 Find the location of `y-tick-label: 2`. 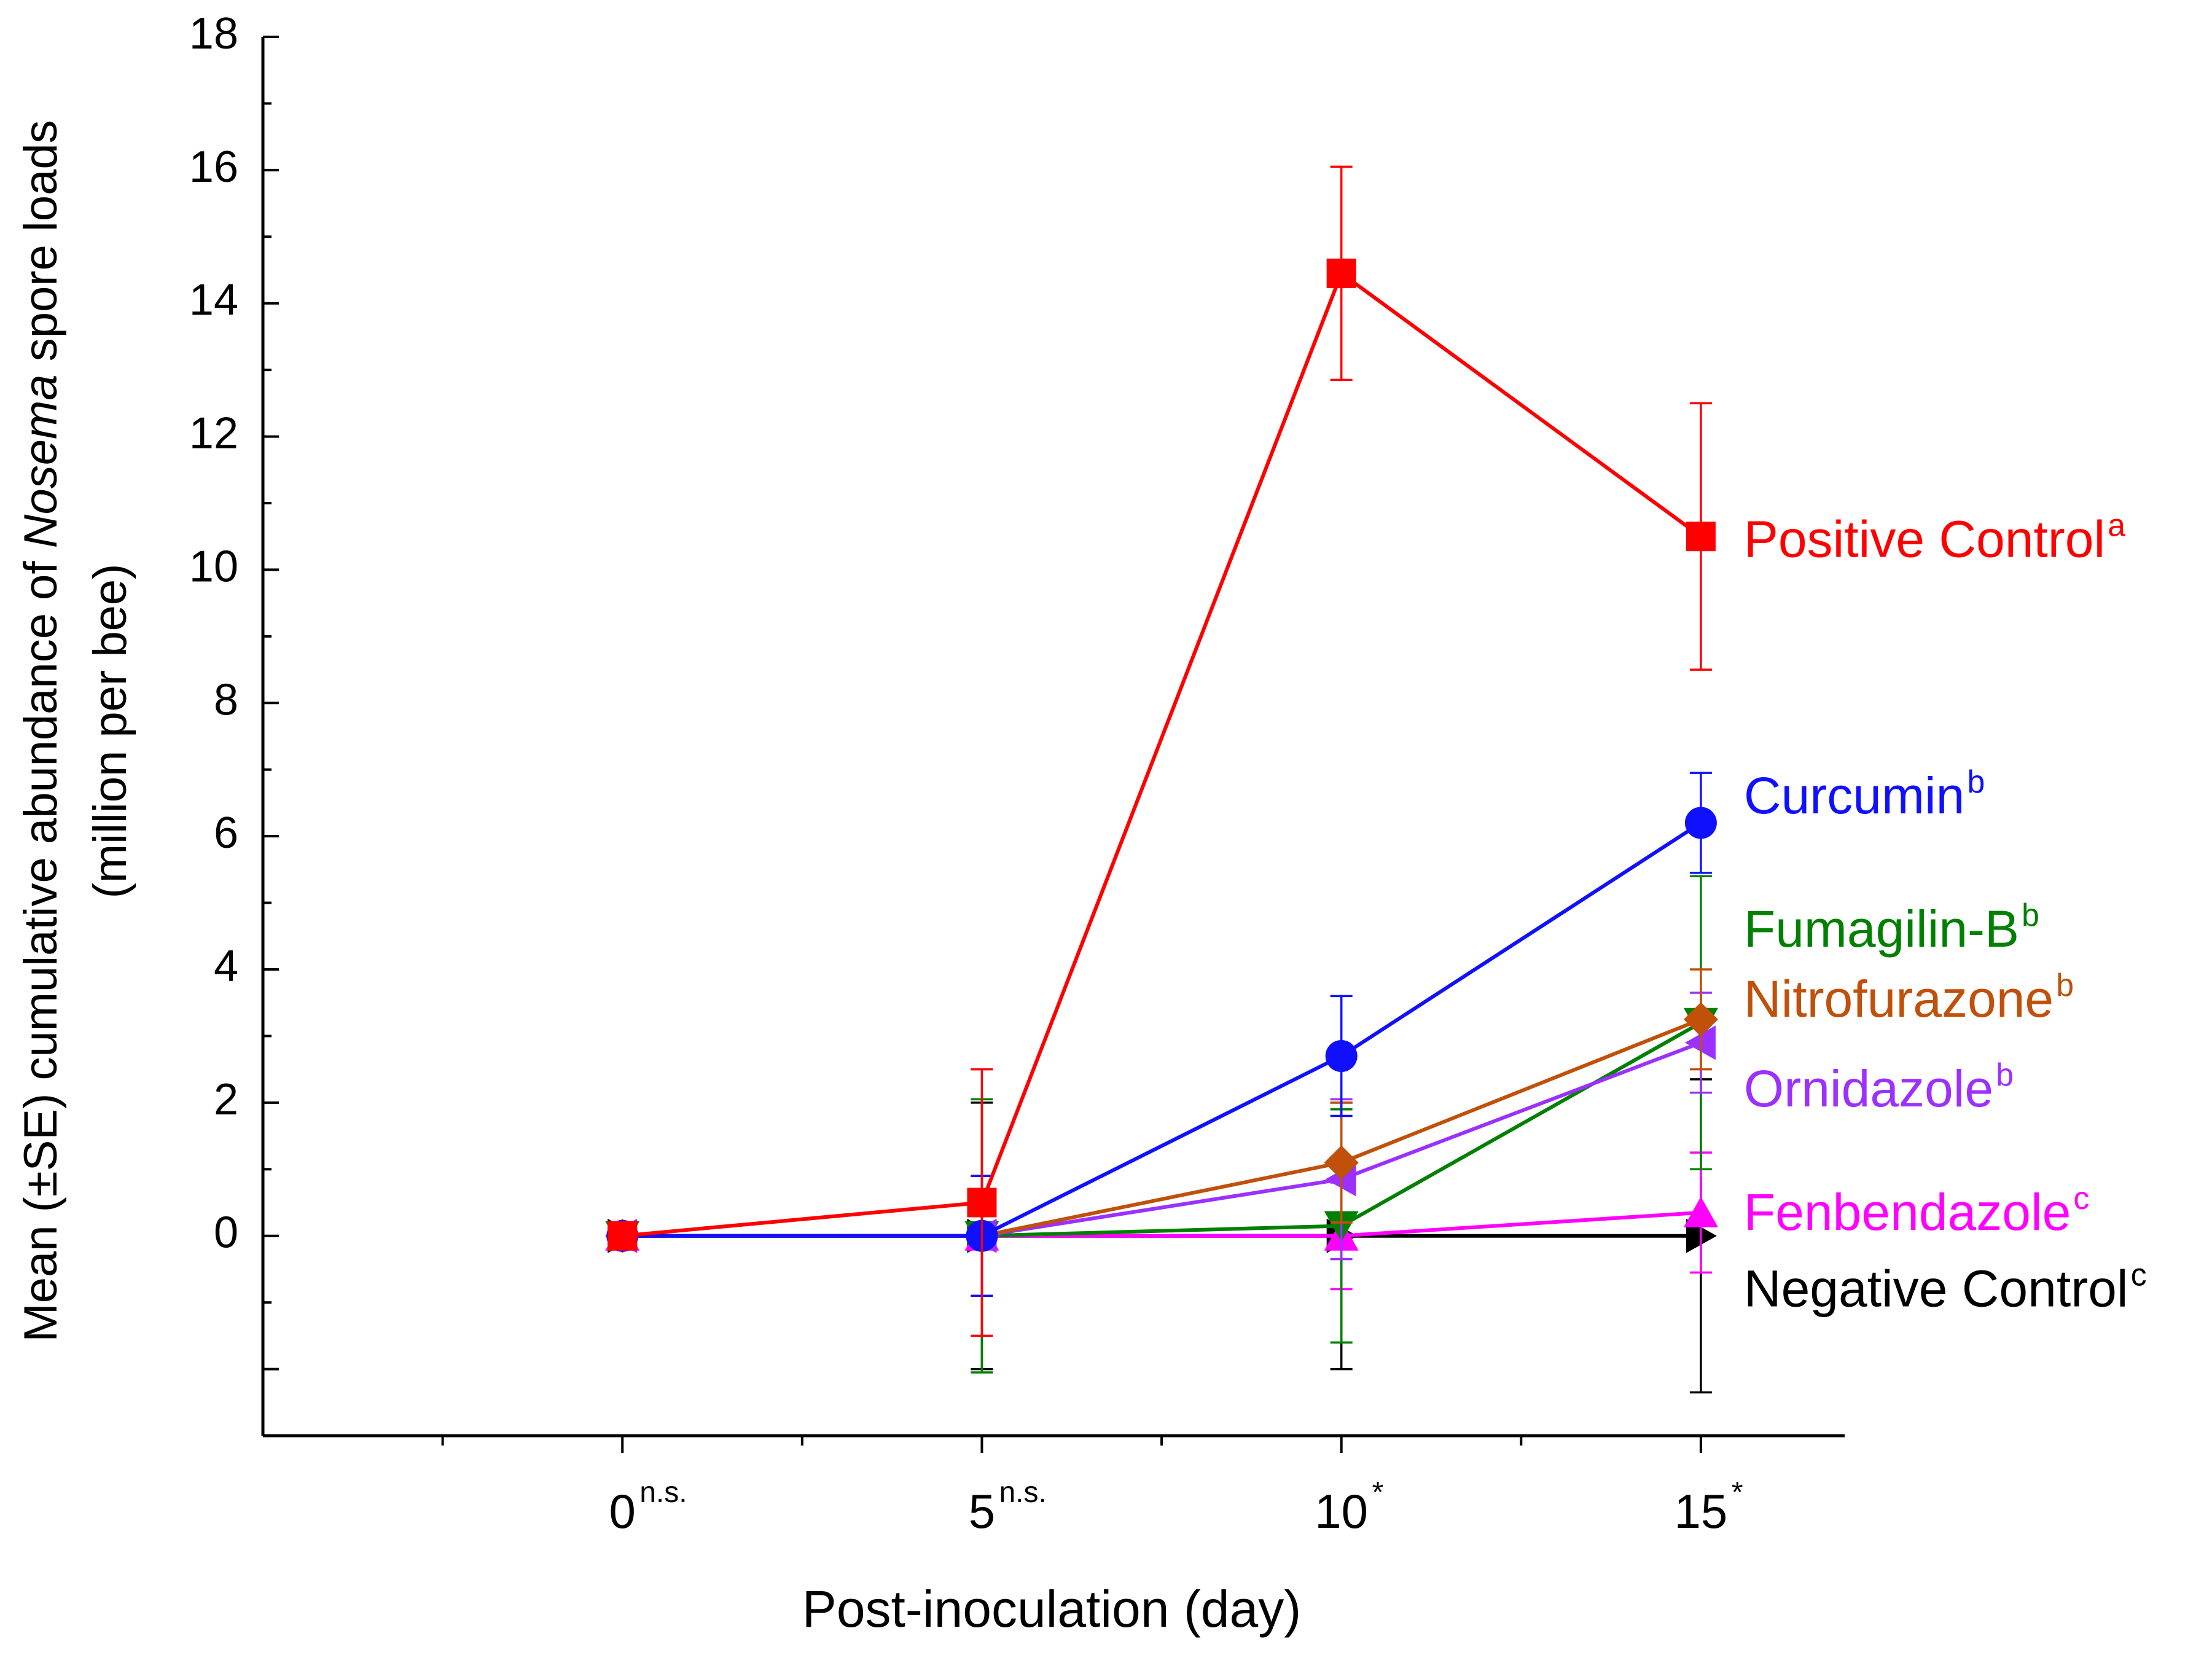

y-tick-label: 2 is located at coordinates (226, 1099).